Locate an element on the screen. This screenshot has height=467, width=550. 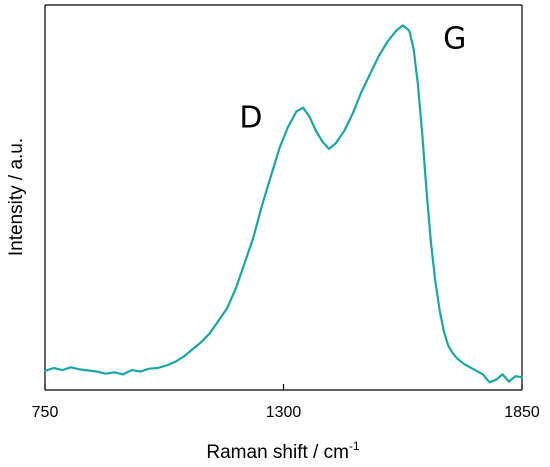
x-axis-tick-labels: 750 1300 1850 is located at coordinates (286, 412).